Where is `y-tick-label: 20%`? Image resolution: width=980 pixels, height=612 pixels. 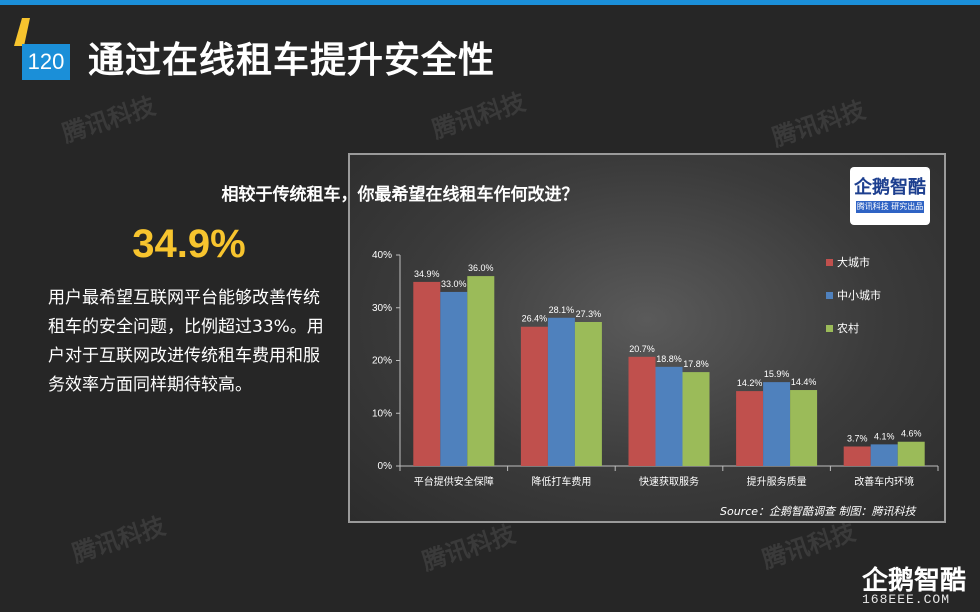 y-tick-label: 20% is located at coordinates (382, 361).